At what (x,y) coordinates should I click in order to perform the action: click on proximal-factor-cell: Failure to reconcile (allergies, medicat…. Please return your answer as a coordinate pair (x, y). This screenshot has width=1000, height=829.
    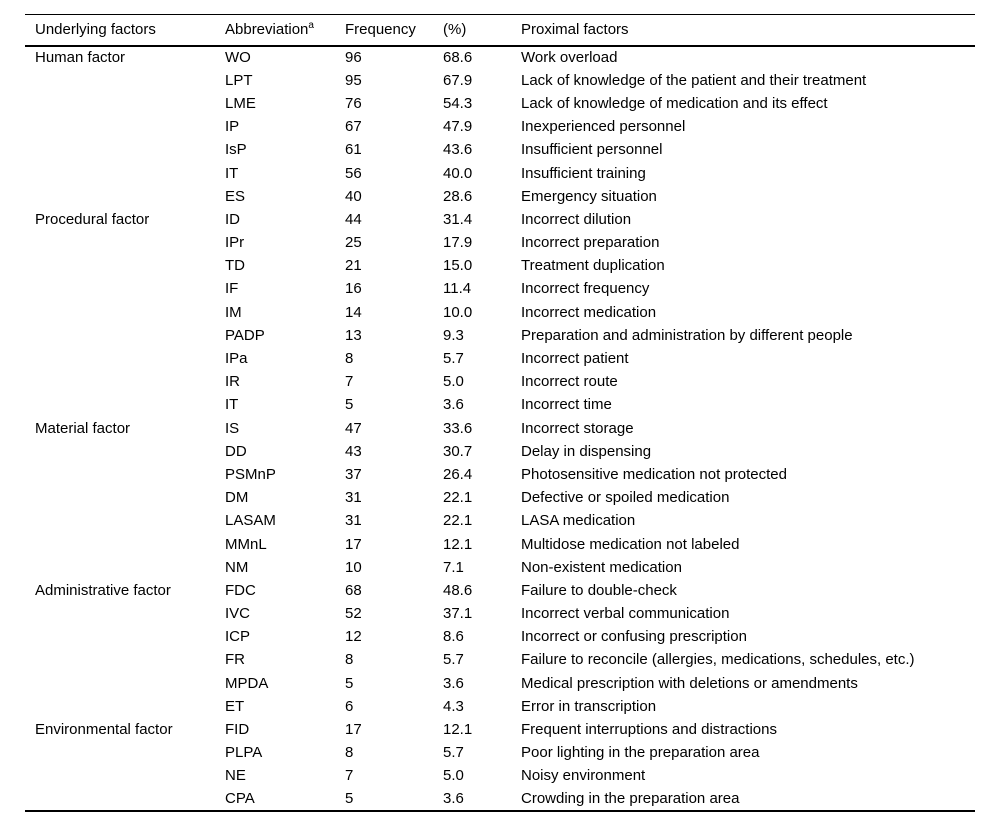
    Looking at the image, I should click on (718, 660).